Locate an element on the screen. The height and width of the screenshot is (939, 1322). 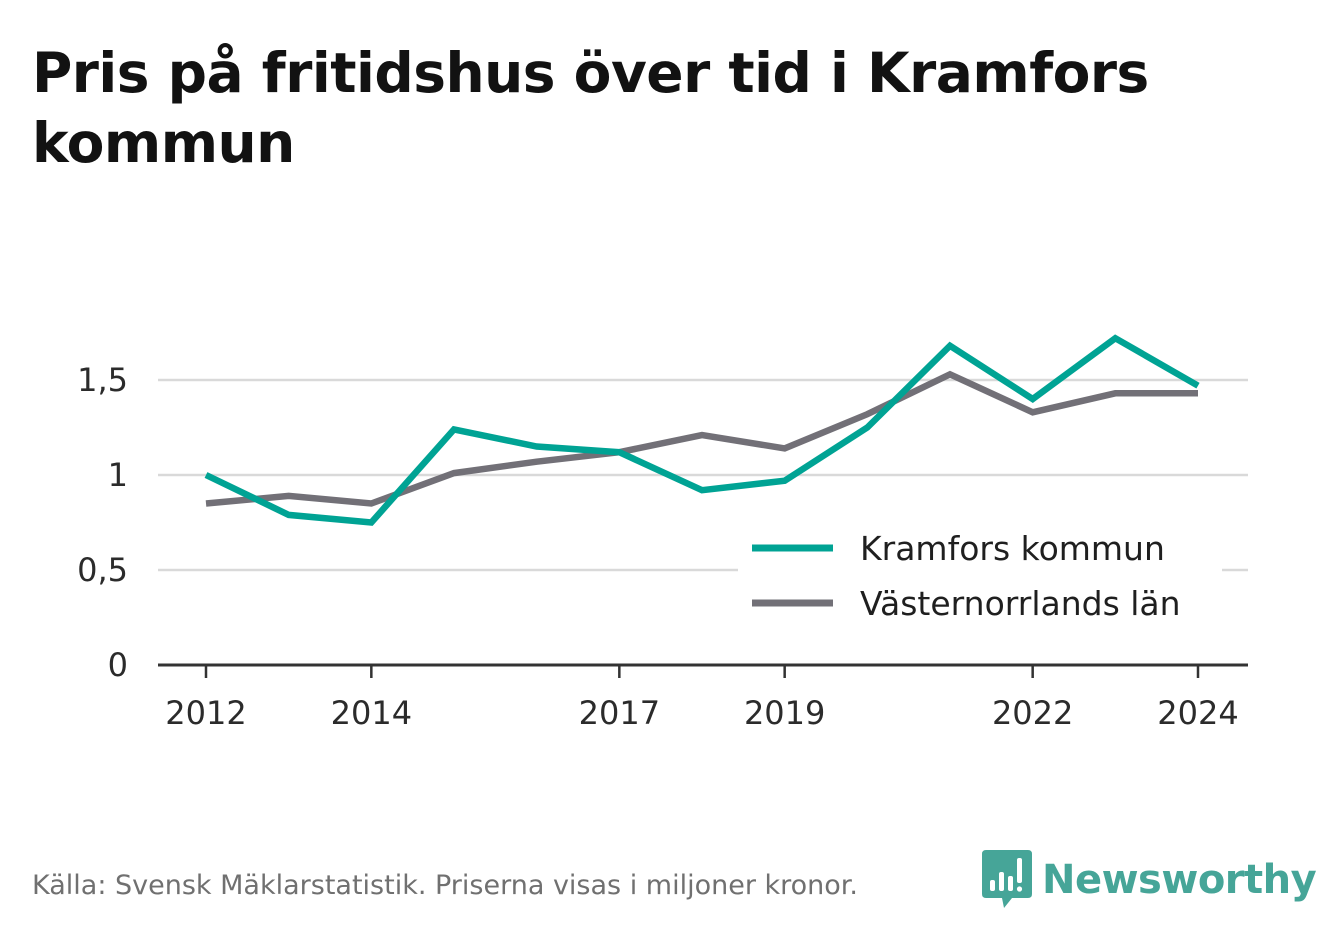
x-tick-label: 2012 is located at coordinates (205, 713).